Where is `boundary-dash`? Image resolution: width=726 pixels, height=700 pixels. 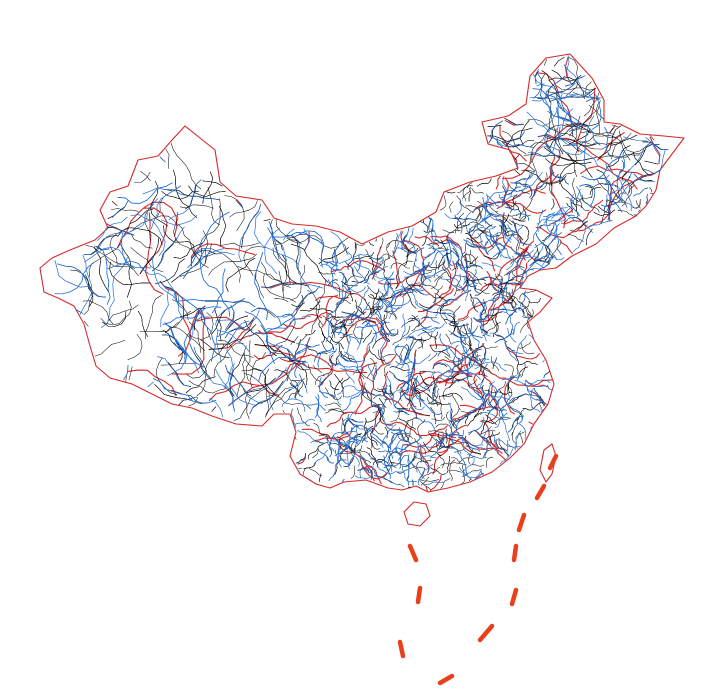
boundary-dash is located at coordinates (401, 649).